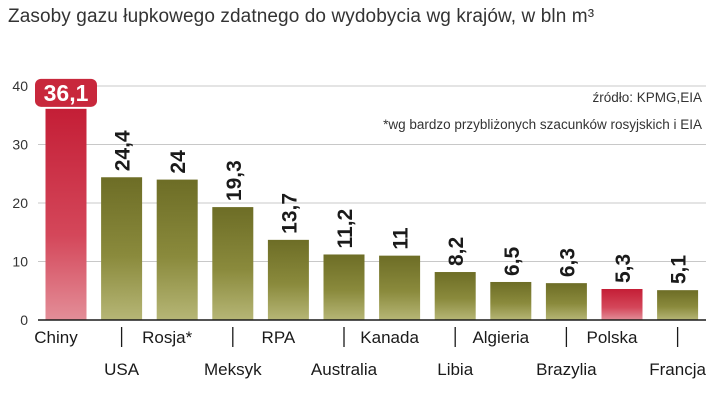 The image size is (720, 405). What do you see at coordinates (345, 229) in the screenshot?
I see `value-label: 11,2` at bounding box center [345, 229].